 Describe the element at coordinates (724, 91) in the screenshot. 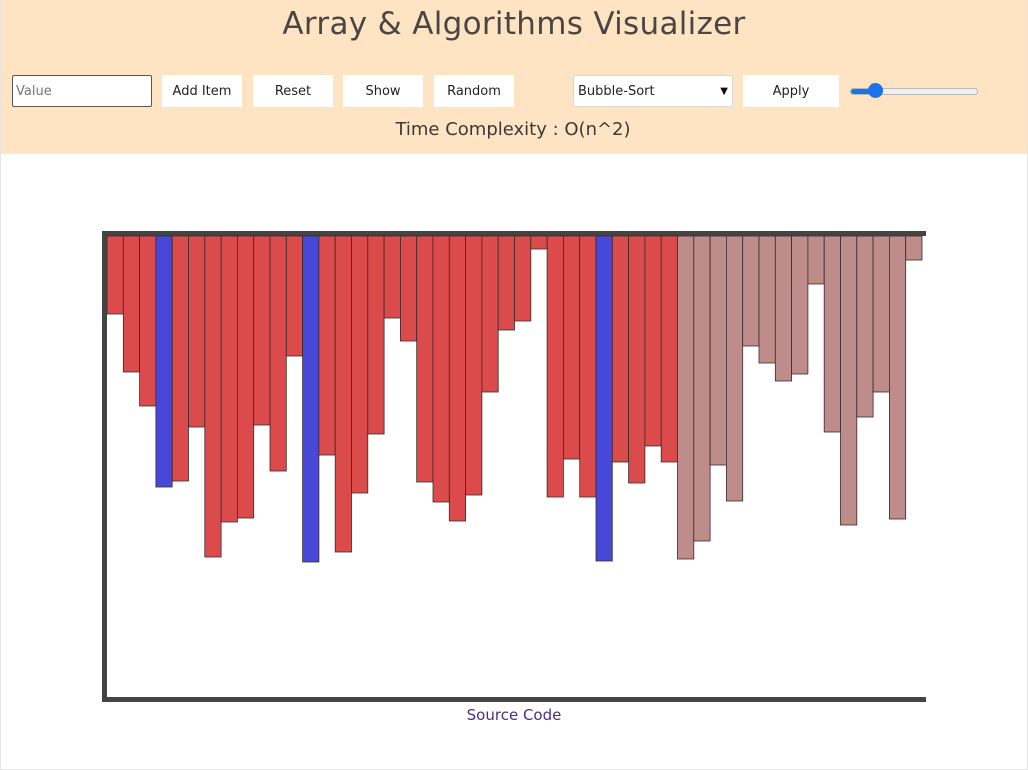

I see `chevron-down-icon: ▼` at that location.